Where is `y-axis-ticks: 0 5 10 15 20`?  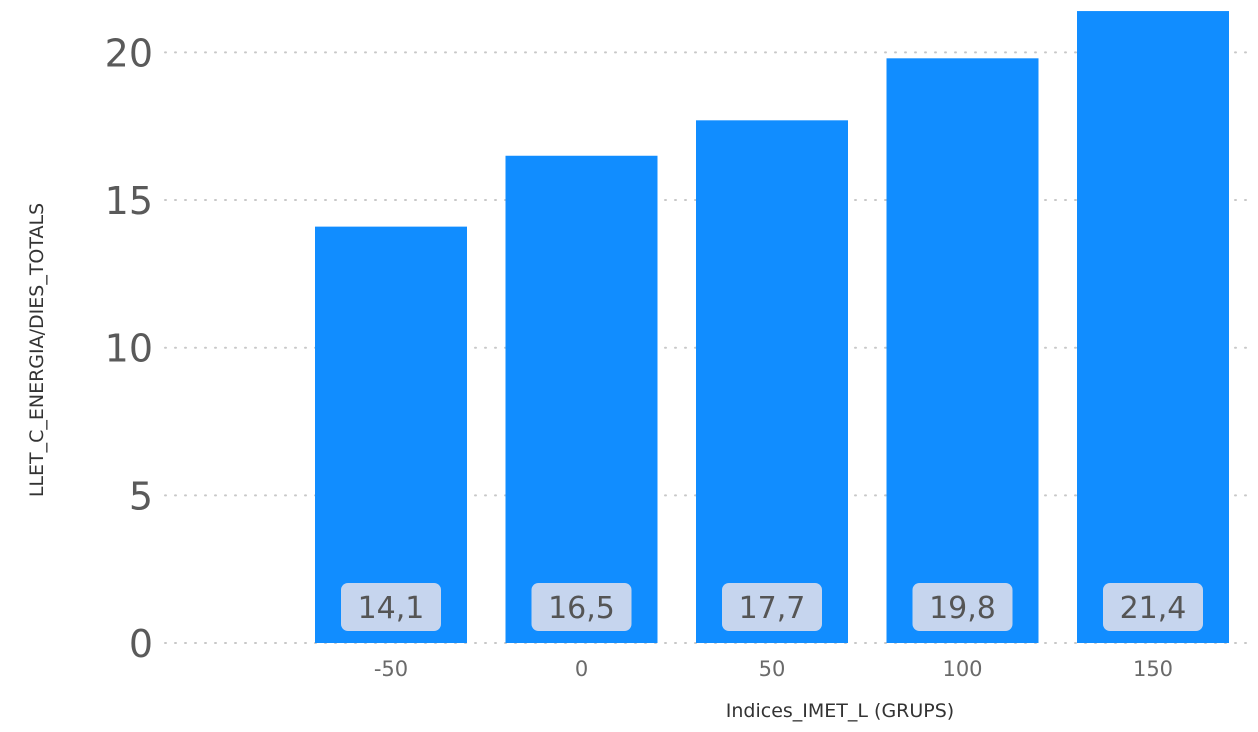
y-axis-ticks: 0 5 10 15 20 is located at coordinates (129, 348).